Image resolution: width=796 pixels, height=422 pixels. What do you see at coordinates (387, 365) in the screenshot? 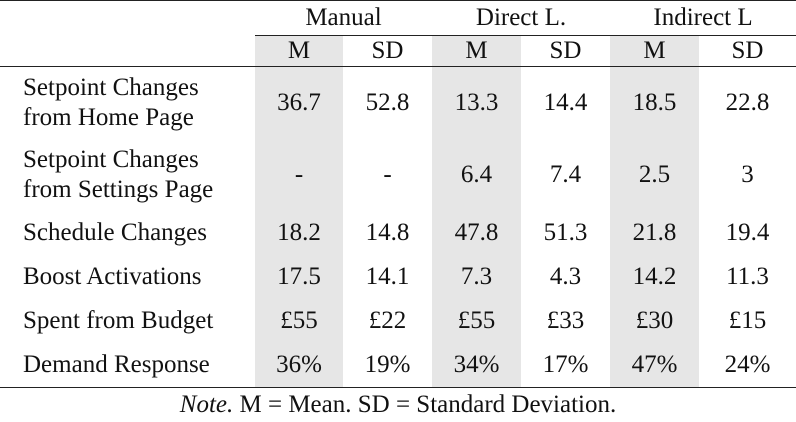
I see `cell-value: 19%` at bounding box center [387, 365].